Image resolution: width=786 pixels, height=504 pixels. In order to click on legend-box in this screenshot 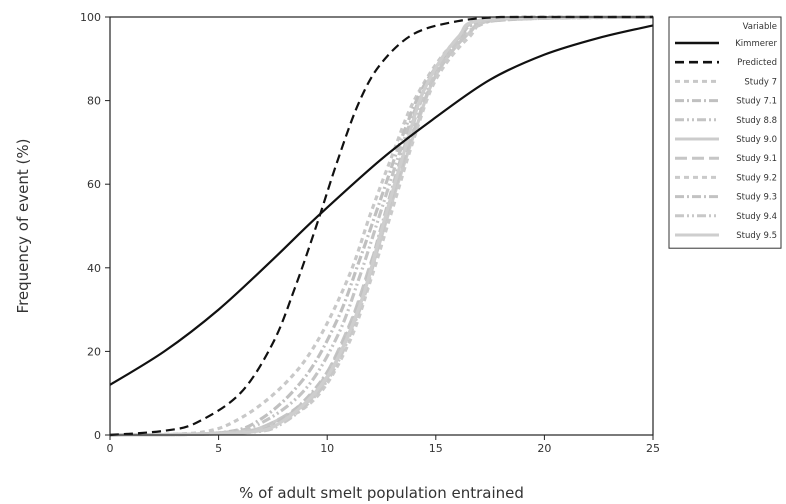, I will do `click(725, 132)`.